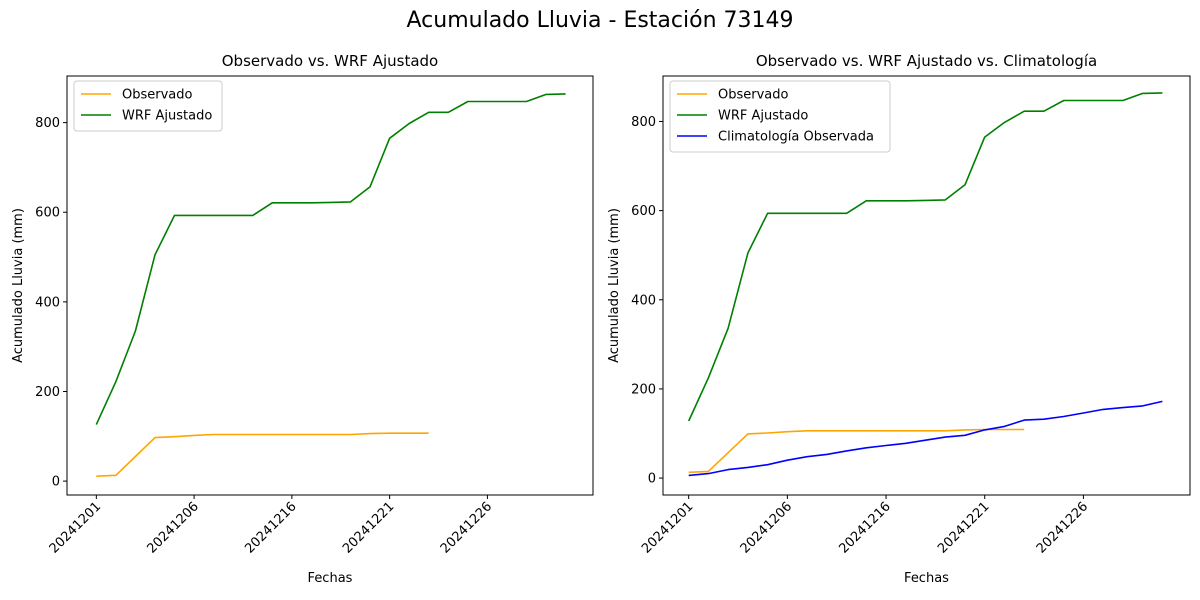 Image resolution: width=1200 pixels, height=600 pixels. Describe the element at coordinates (796, 137) in the screenshot. I see `legend-label: Climatología Observada` at that location.